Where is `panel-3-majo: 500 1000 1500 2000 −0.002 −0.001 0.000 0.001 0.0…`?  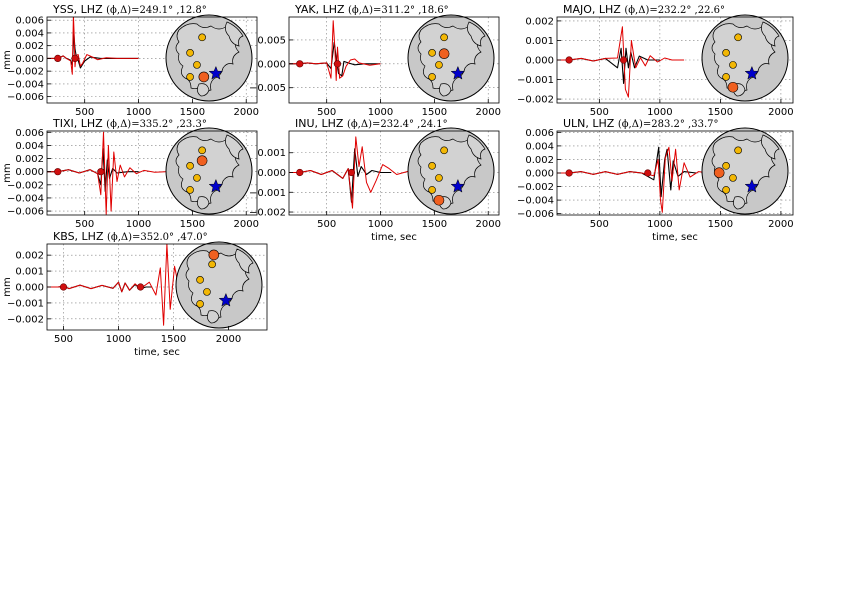 panel-3-majo: 500 1000 1500 2000 −0.002 −0.001 0.000 0.001 0.0… is located at coordinates (655, 60).